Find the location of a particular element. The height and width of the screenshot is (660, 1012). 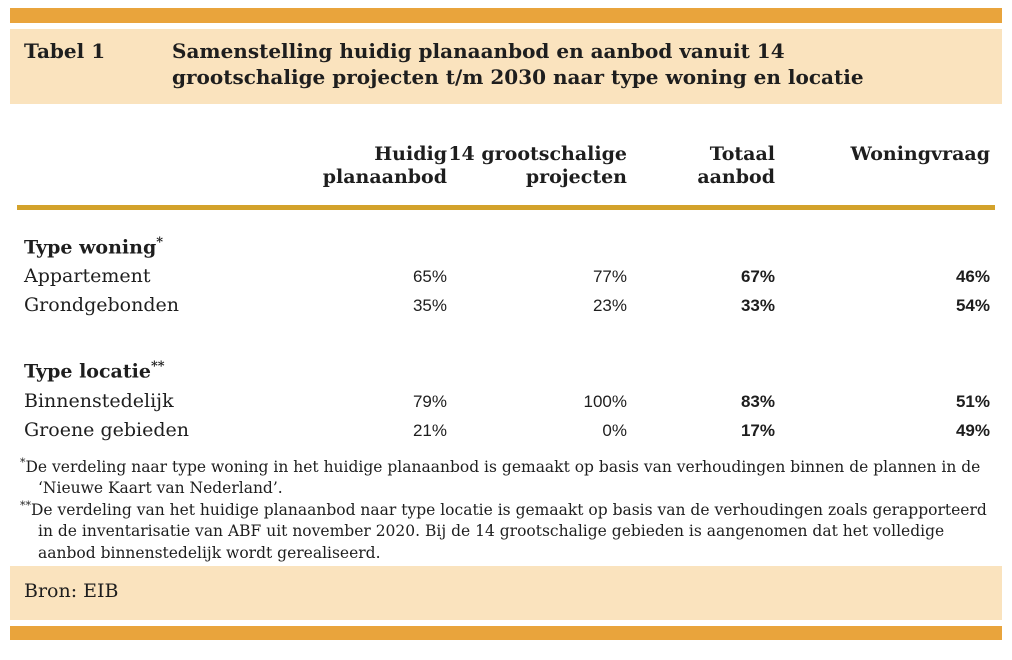

section-heading-row: Type woning* is located at coordinates (506, 245).